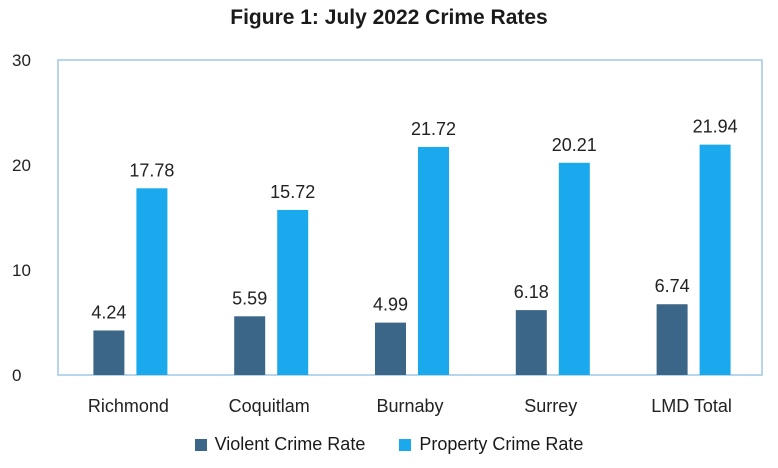  What do you see at coordinates (405, 444) in the screenshot?
I see `legend-swatch-property` at bounding box center [405, 444].